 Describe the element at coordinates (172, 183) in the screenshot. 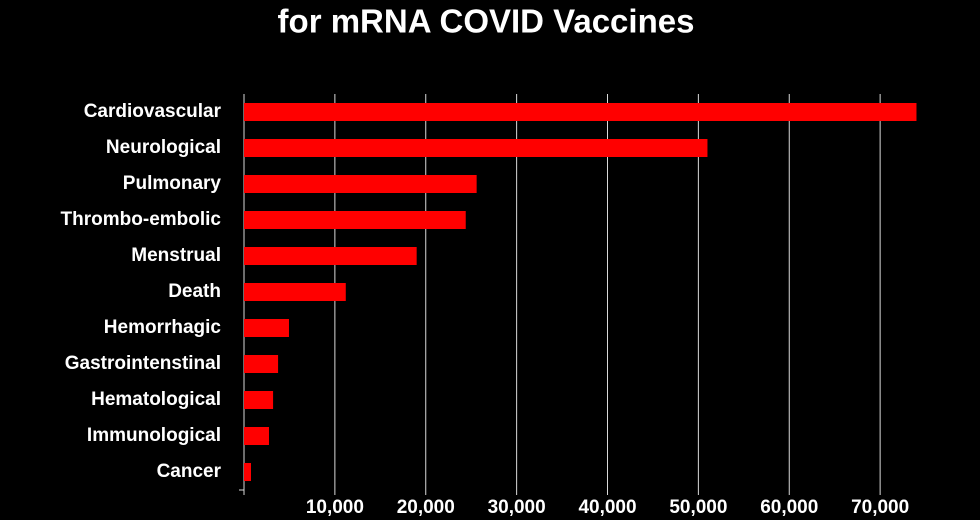

I see `y-tick-label: Pulmonary` at that location.